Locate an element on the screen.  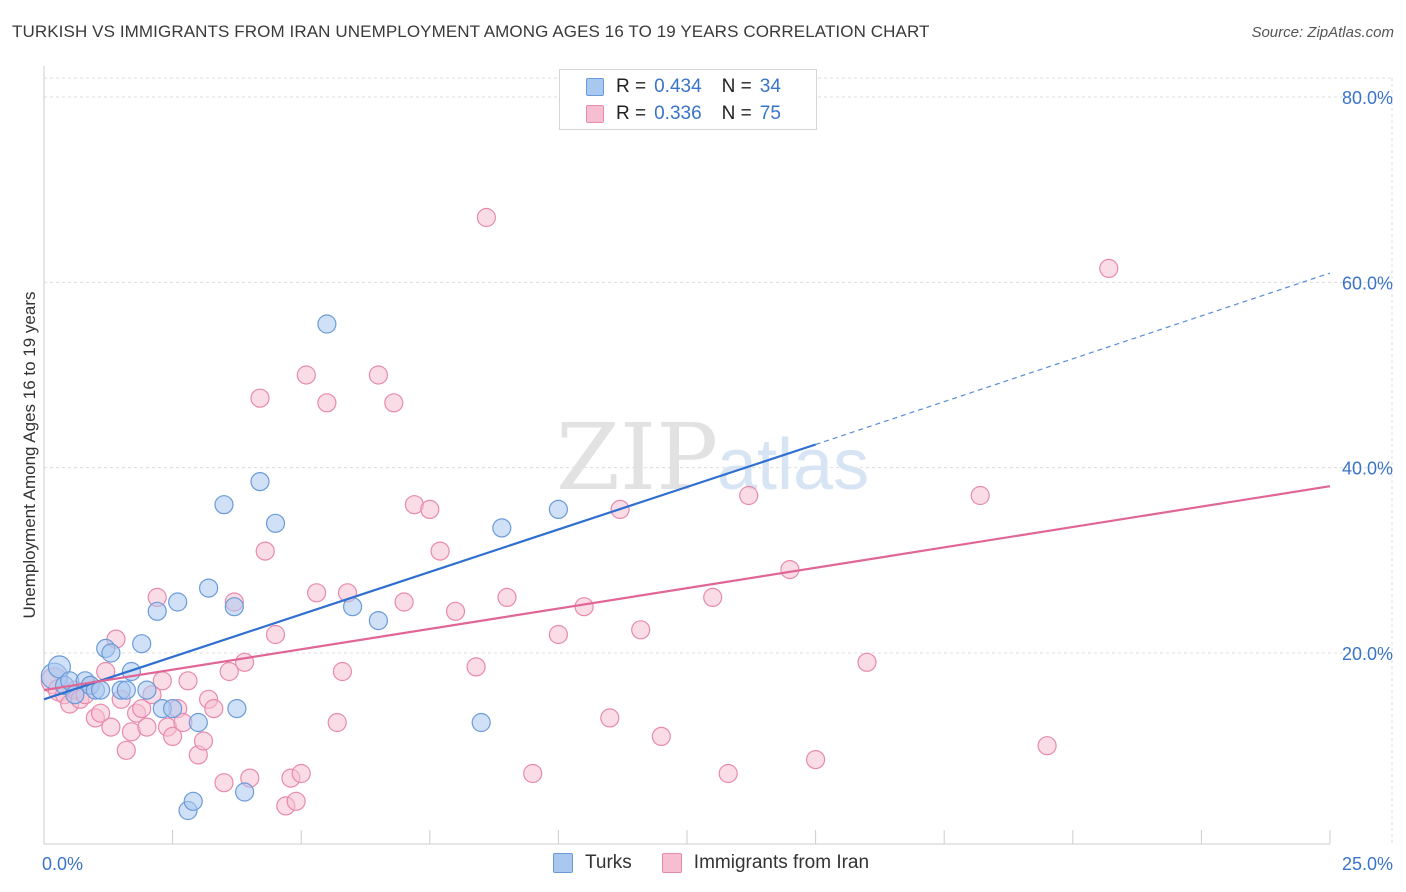
iran-legend-swatch is located at coordinates (671, 863).